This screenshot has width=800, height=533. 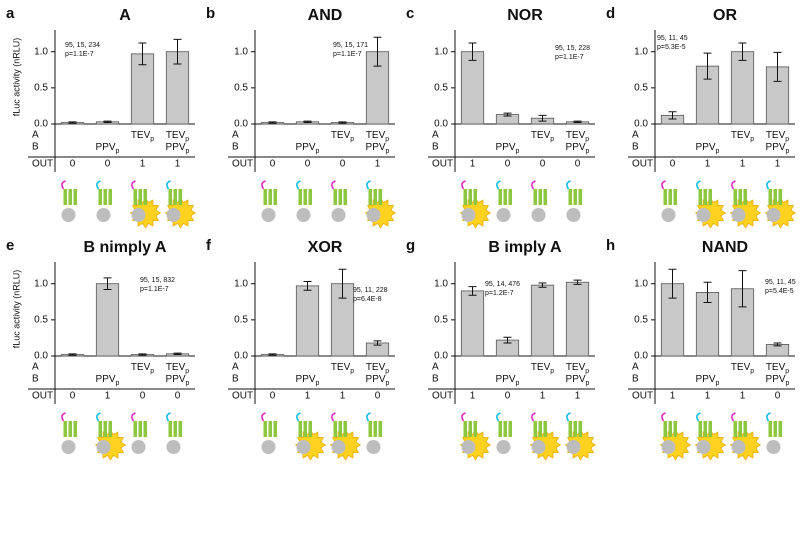 What do you see at coordinates (16, 309) in the screenshot?
I see `y-axis-label: fLuc activity (nRLU)` at bounding box center [16, 309].